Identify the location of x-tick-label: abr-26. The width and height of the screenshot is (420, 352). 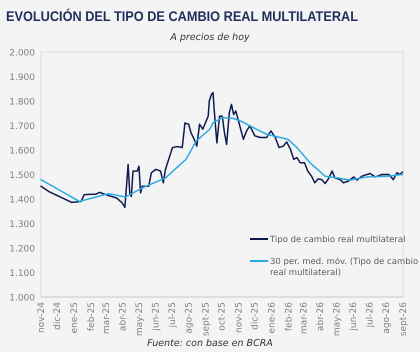
(321, 317).